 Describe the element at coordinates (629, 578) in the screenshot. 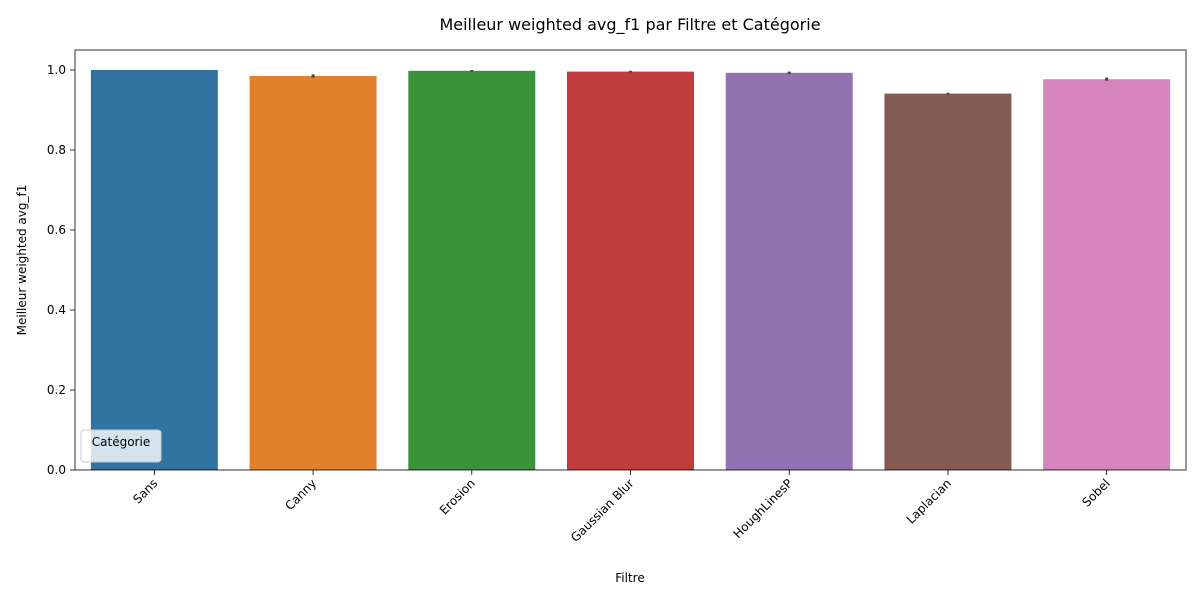

I see `x-axis-label: Filtre` at that location.